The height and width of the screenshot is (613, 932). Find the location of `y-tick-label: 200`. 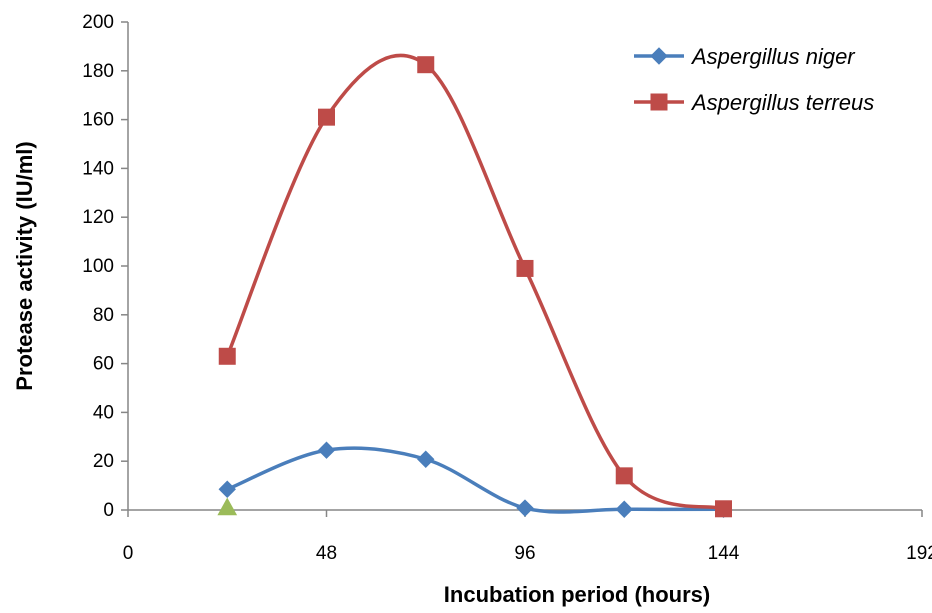

y-tick-label: 200 is located at coordinates (98, 22).